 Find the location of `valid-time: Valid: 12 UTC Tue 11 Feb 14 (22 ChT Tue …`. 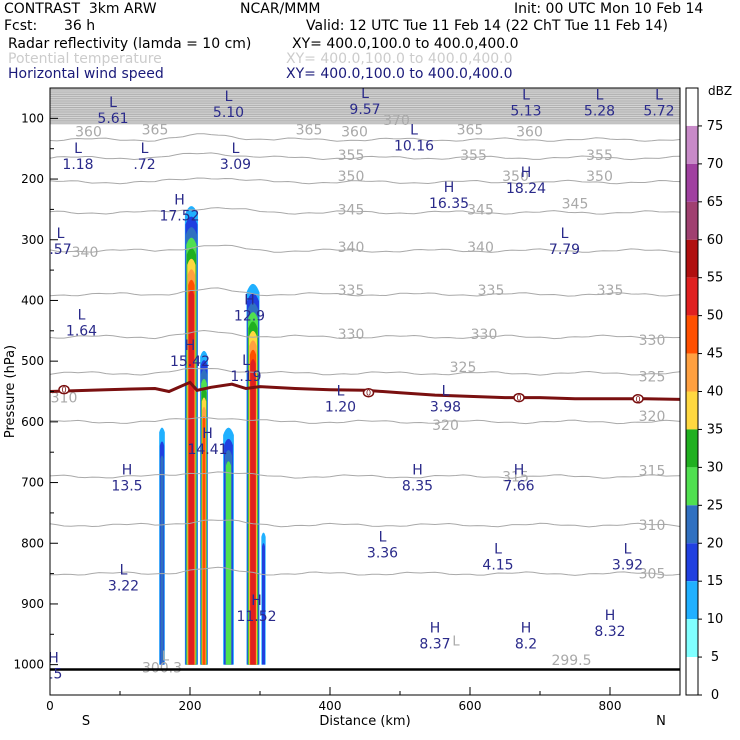

valid-time: Valid: 12 UTC Tue 11 Feb 14 (22 ChT Tue … is located at coordinates (487, 26).